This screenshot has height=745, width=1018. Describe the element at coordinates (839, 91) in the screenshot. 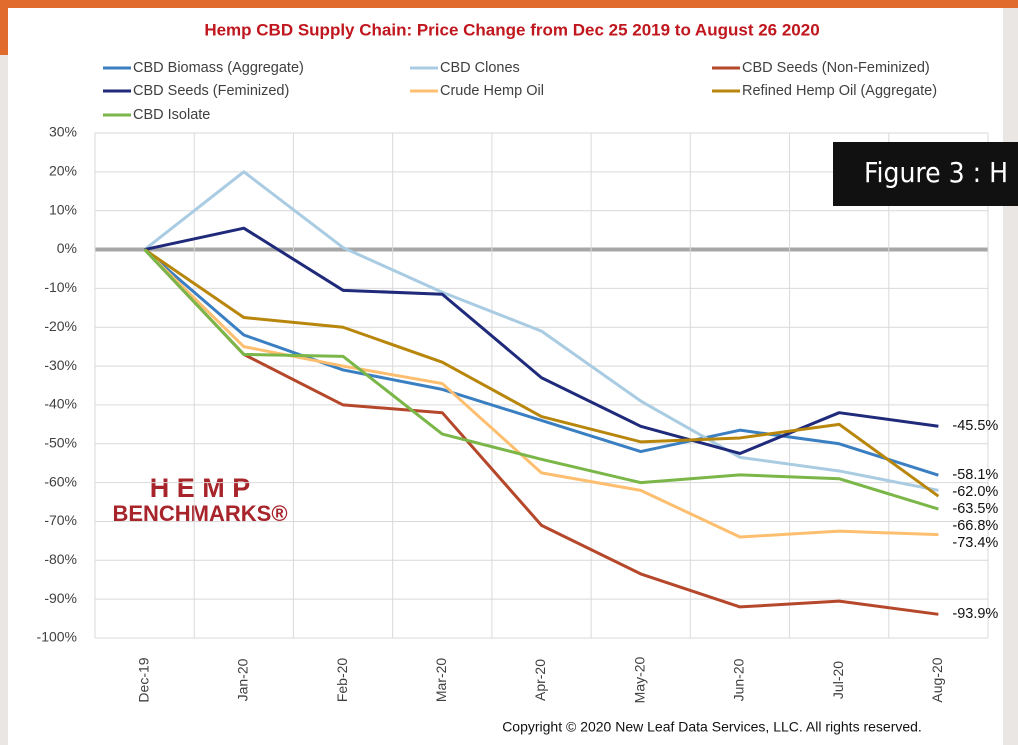

I see `legend-label: Refined Hemp Oil (Aggregate)` at that location.